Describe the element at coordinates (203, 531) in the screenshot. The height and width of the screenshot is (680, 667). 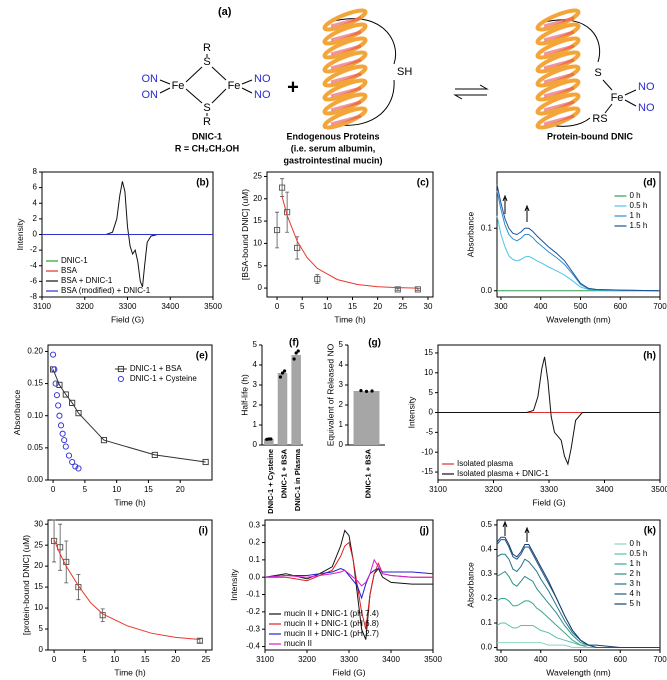
I see `panel-label: (i)` at that location.